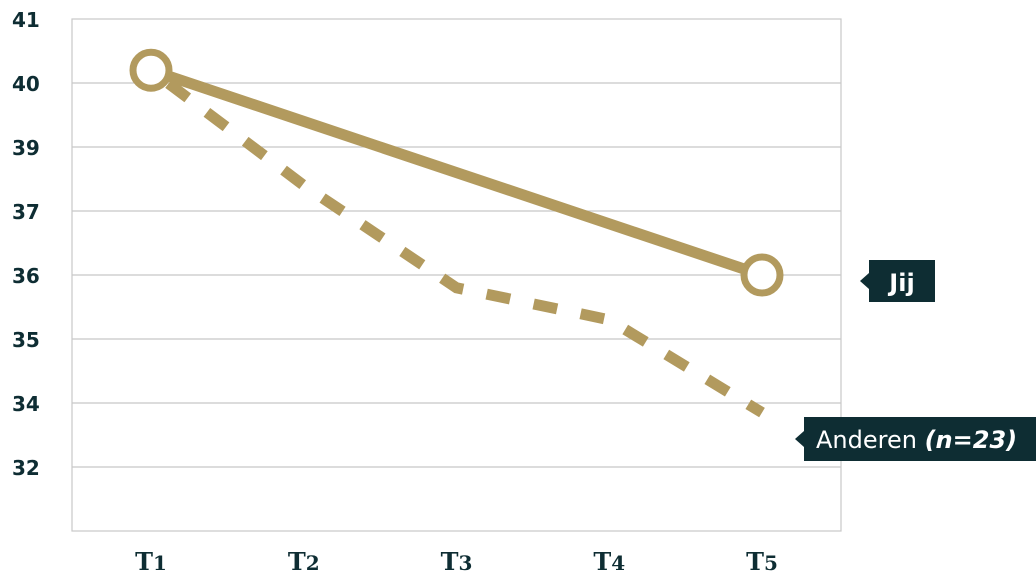  What do you see at coordinates (26, 340) in the screenshot?
I see `y-tick-label: 35` at bounding box center [26, 340].